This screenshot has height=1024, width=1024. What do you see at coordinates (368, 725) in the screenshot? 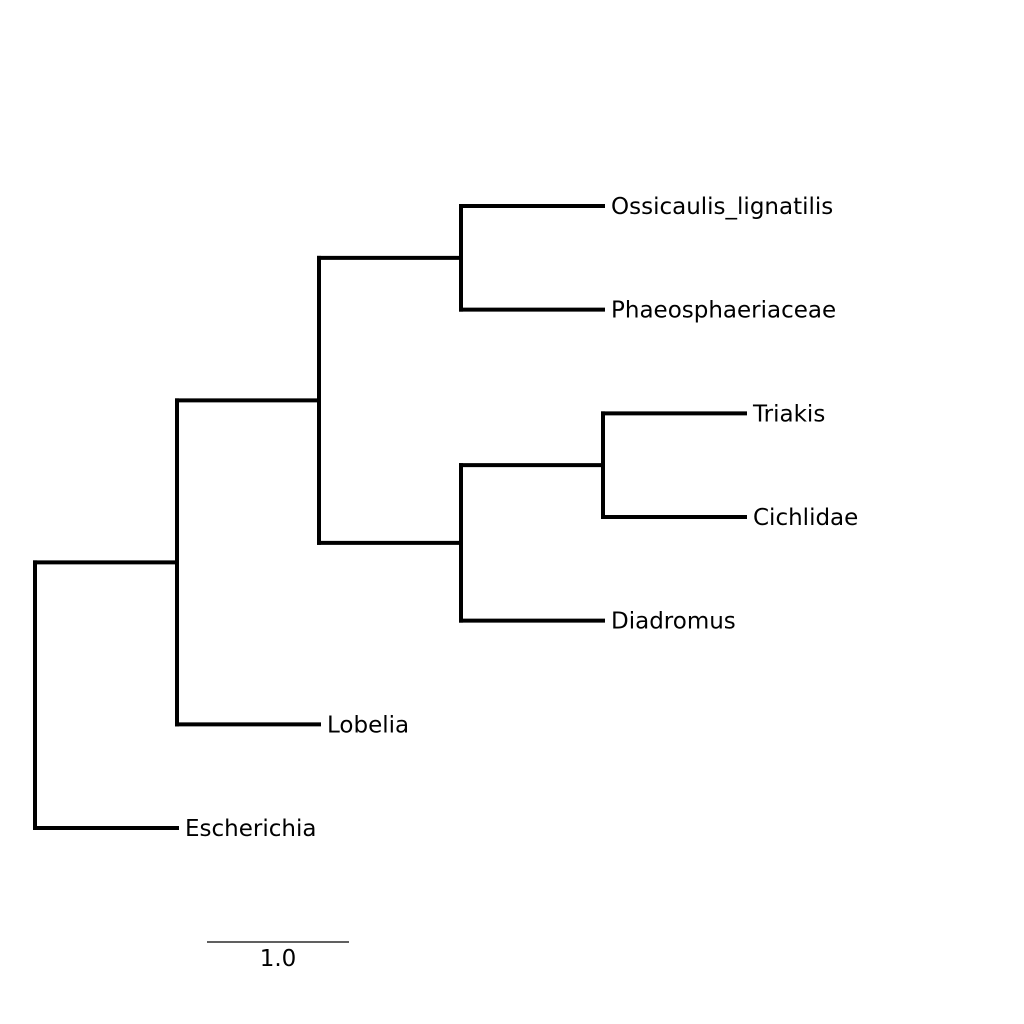
I see `leaf-label-lobelia: Lobelia` at bounding box center [368, 725].